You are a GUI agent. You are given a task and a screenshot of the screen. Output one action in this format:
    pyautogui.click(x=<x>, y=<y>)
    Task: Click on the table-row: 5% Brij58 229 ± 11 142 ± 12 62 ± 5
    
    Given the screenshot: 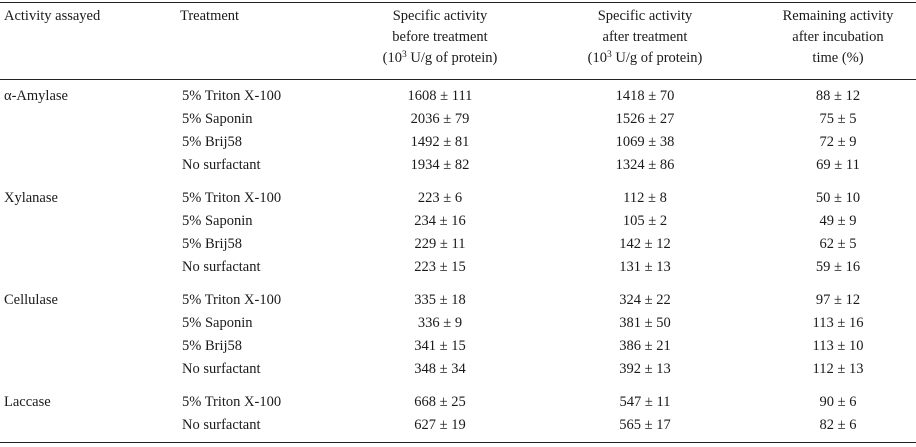 What is the action you would take?
    pyautogui.click(x=458, y=244)
    